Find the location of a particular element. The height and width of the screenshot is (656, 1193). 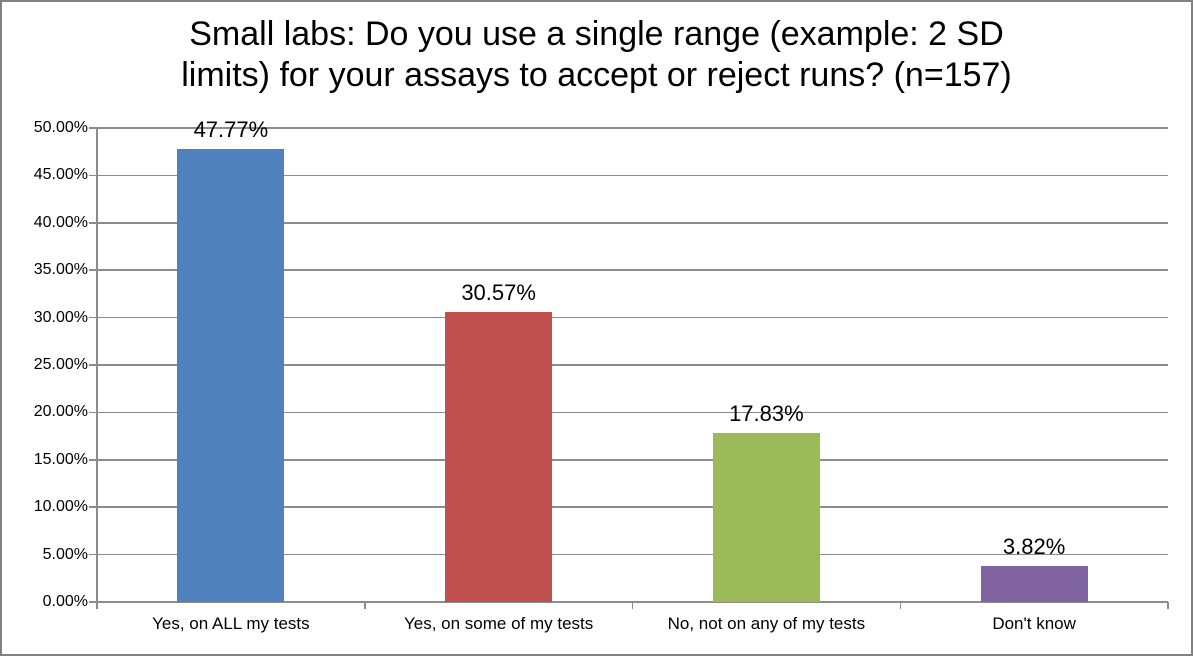

bar-value-label: 47.77% is located at coordinates (231, 130).